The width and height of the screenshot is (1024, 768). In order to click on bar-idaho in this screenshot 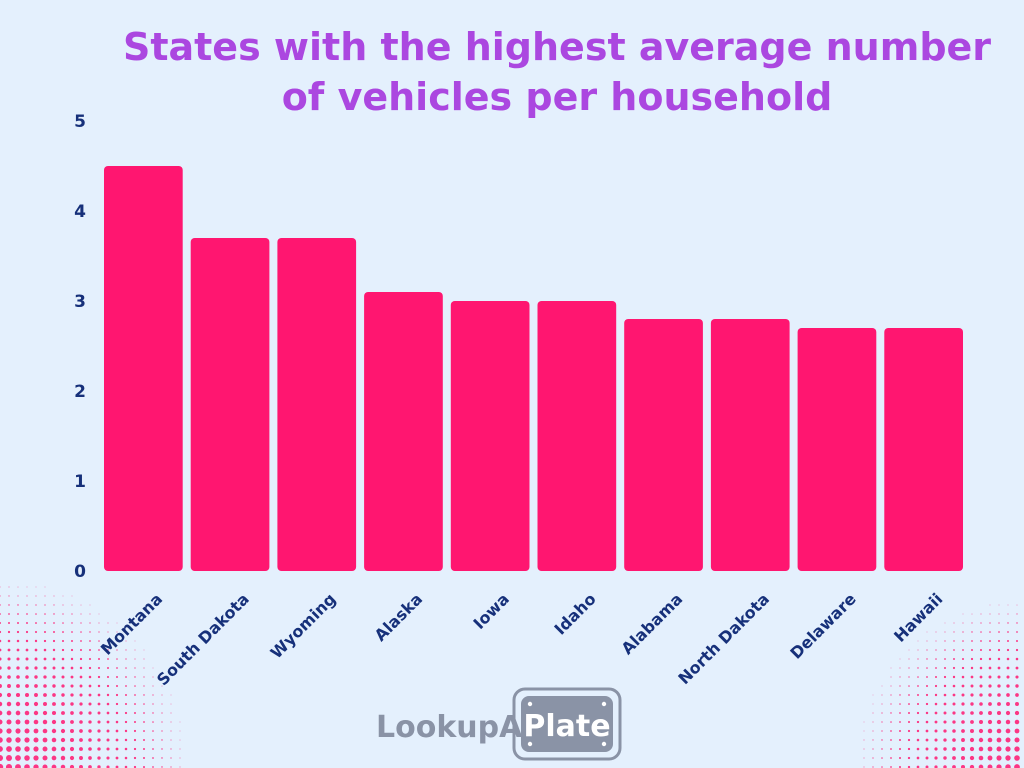, I will do `click(577, 436)`.